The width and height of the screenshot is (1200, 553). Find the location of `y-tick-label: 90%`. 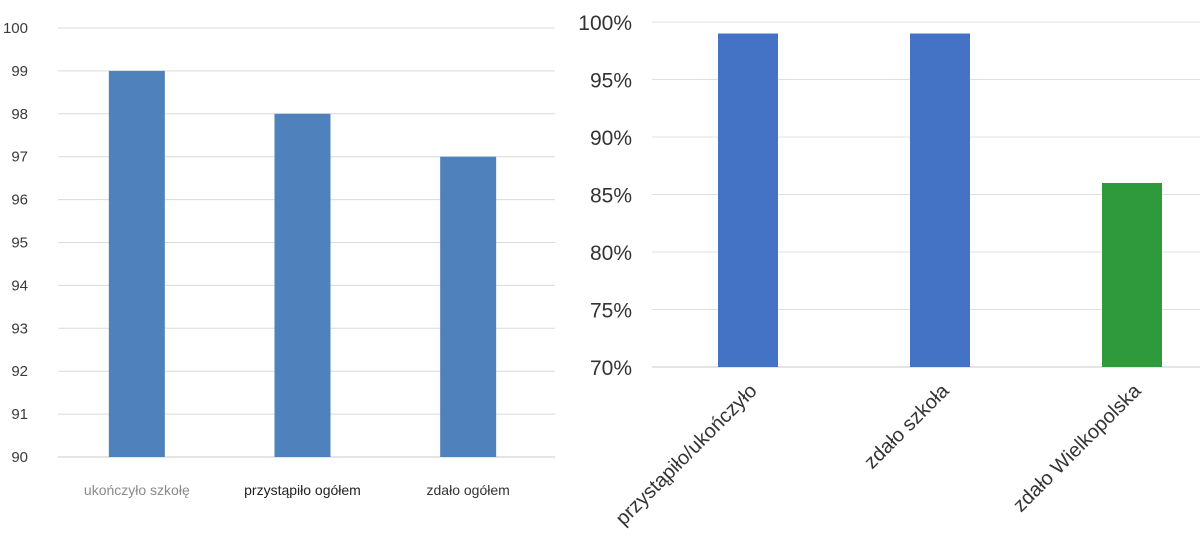

y-tick-label: 90% is located at coordinates (611, 138).